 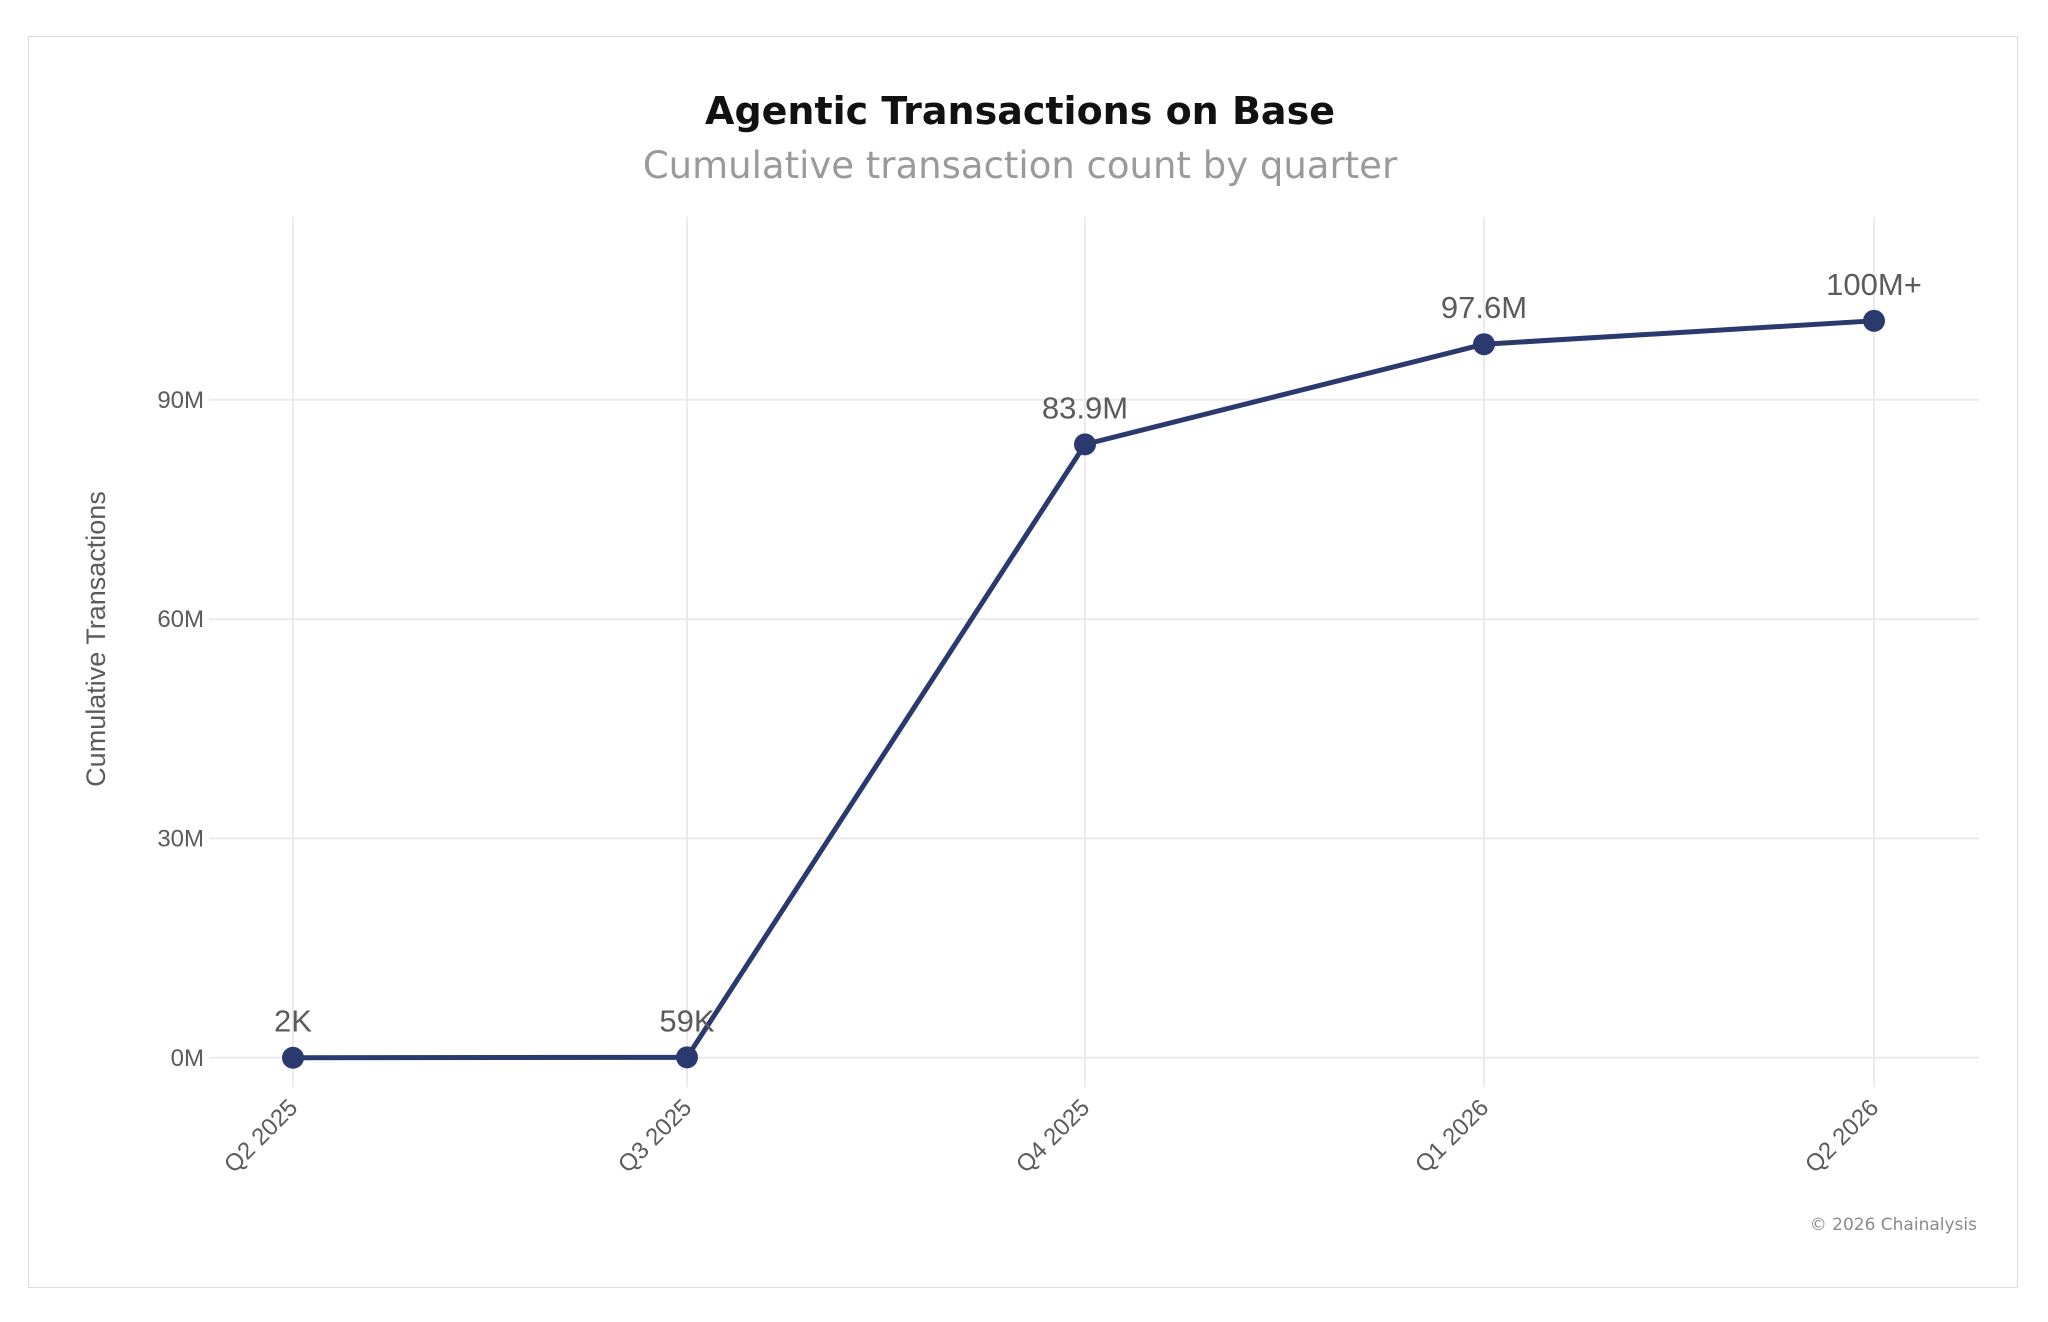 I want to click on data-label: 83.9M, so click(x=1085, y=407).